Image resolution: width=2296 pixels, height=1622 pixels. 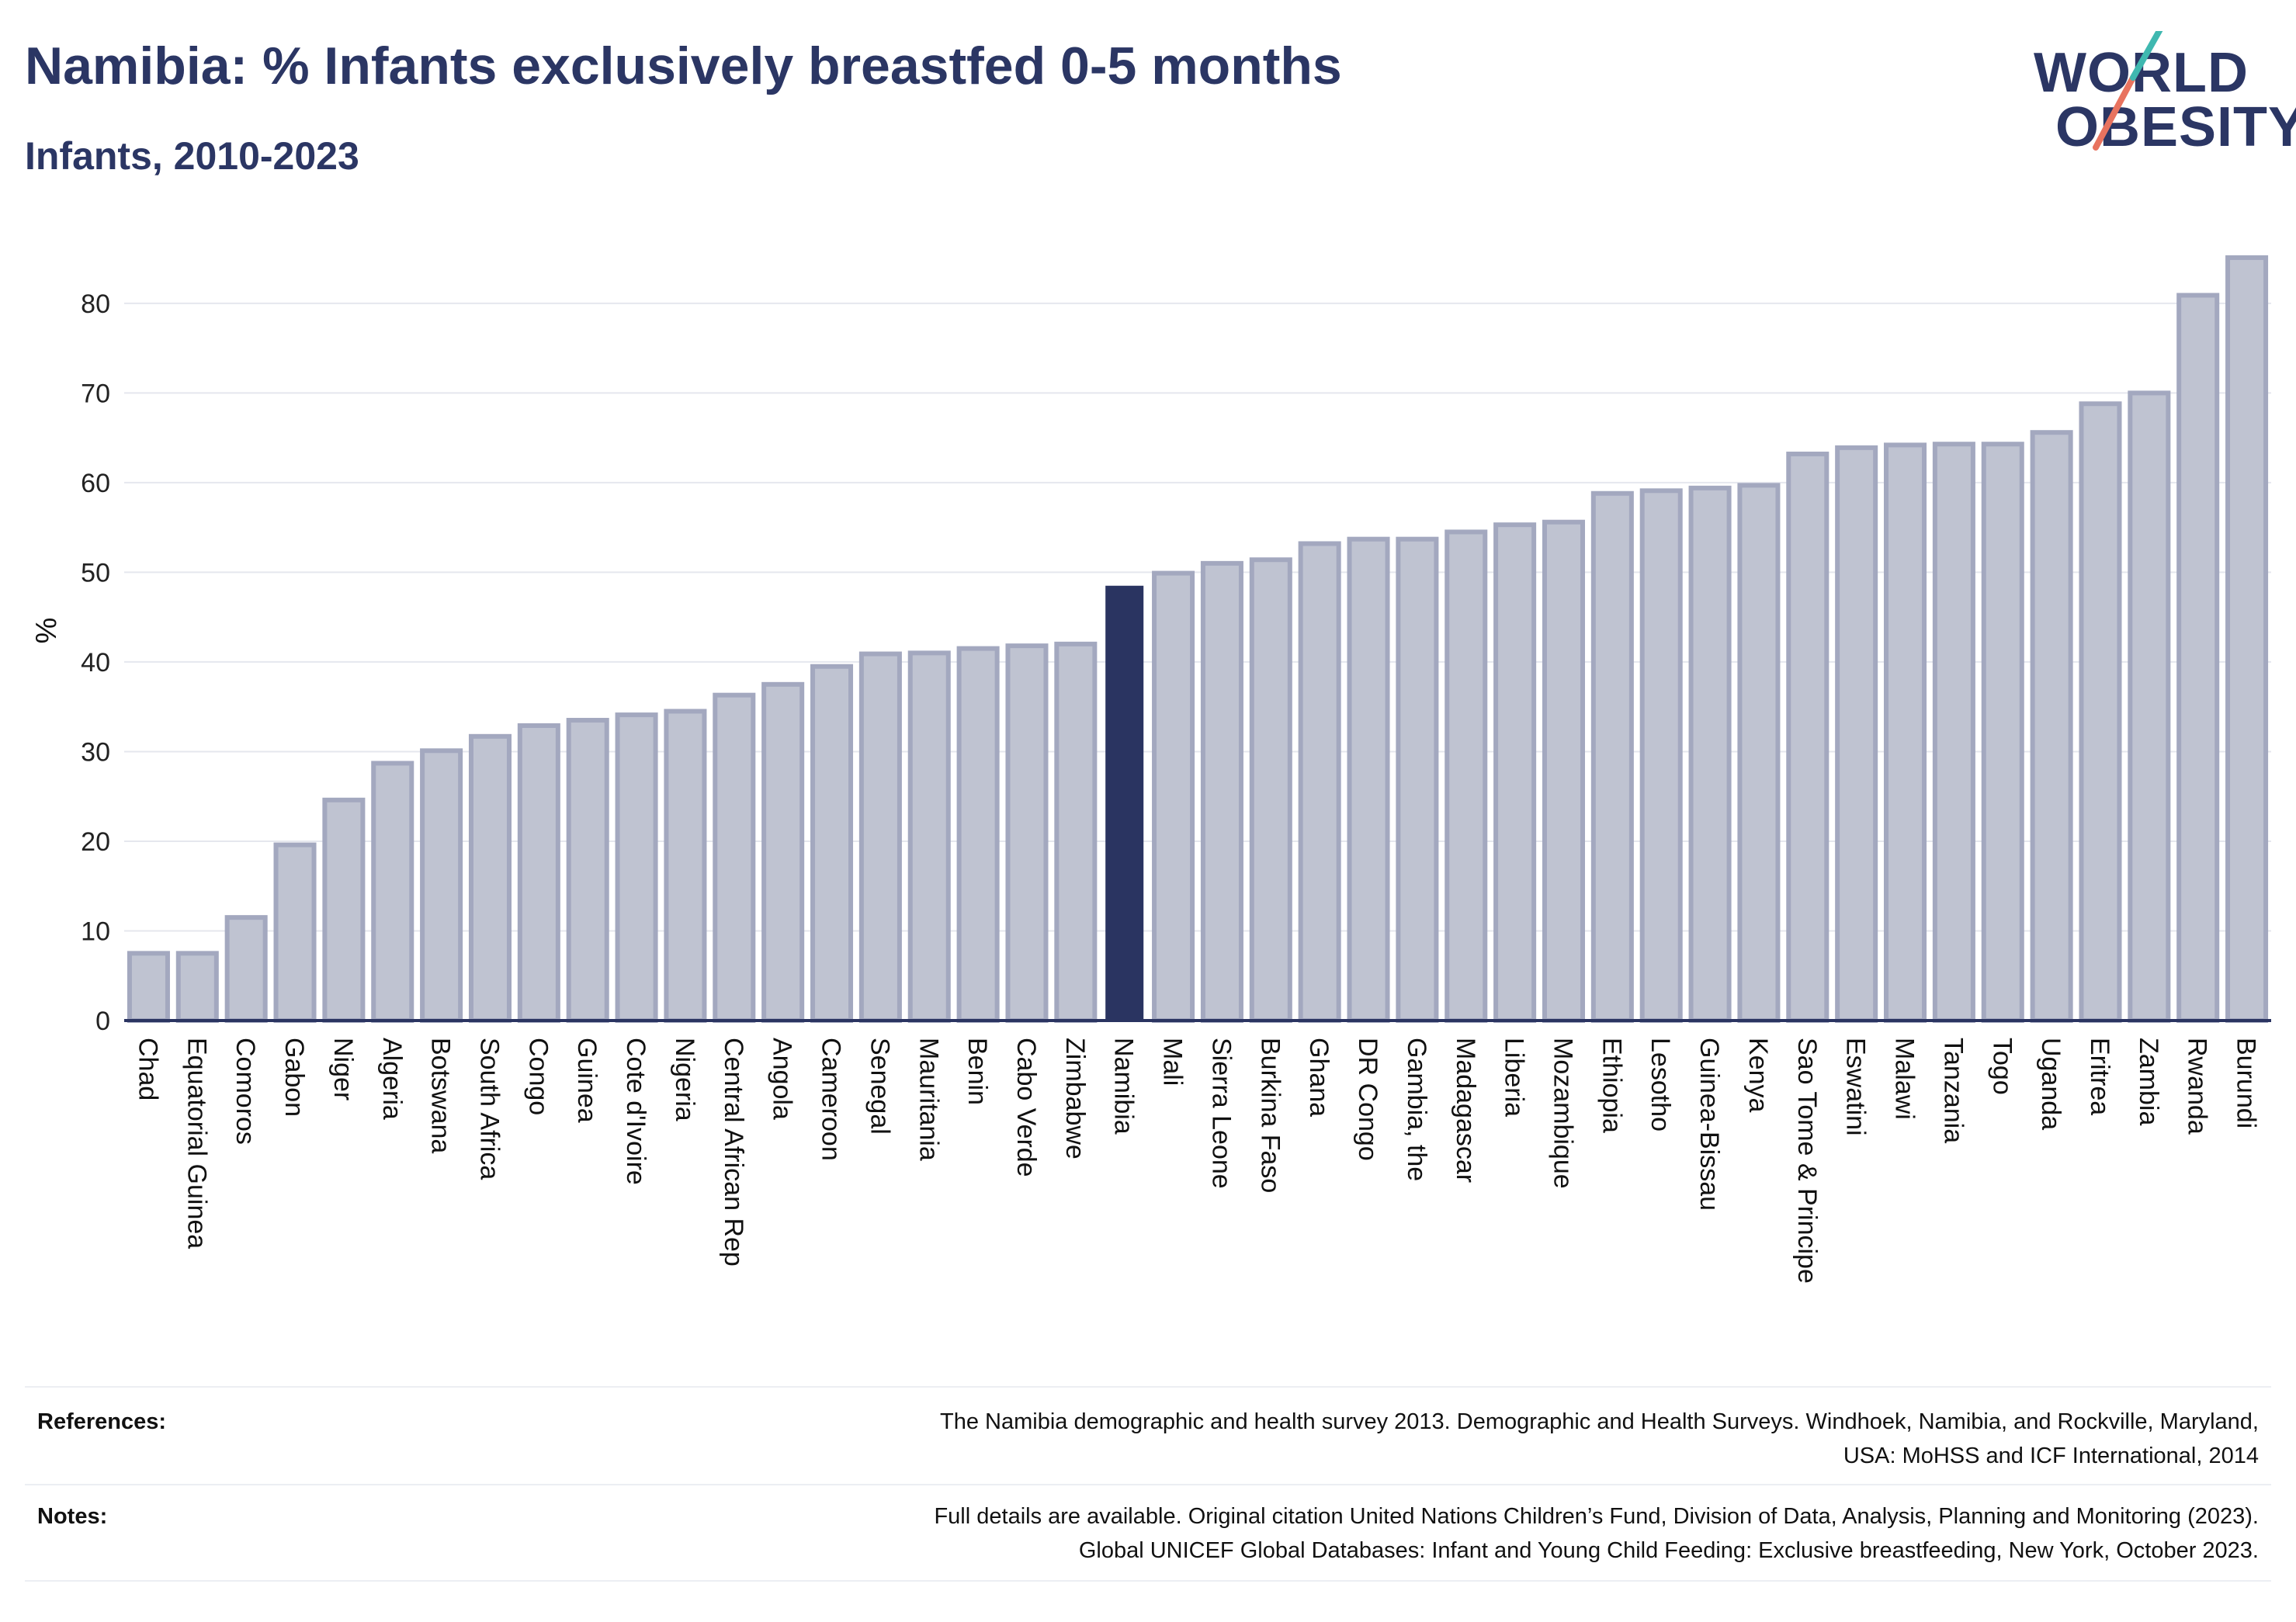 I want to click on y-tick-label: 10, so click(x=95, y=932).